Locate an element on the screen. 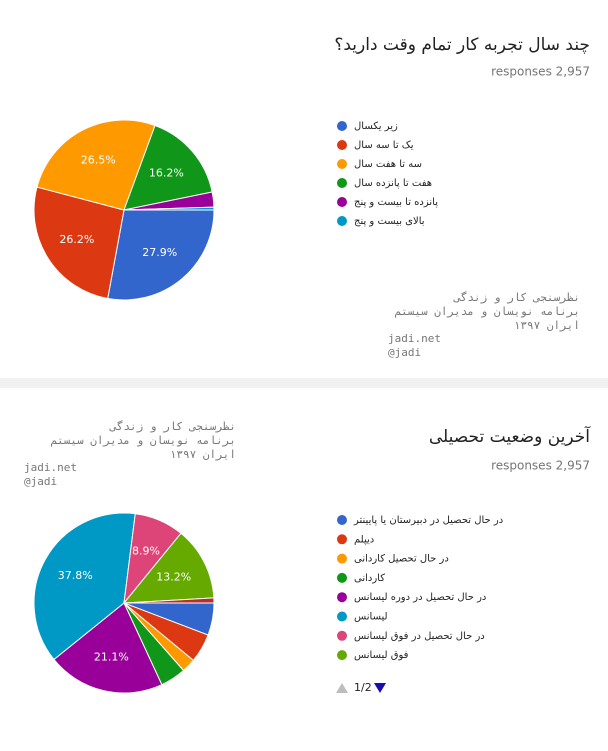 This screenshot has height=751, width=608. pager-next is located at coordinates (380, 688).